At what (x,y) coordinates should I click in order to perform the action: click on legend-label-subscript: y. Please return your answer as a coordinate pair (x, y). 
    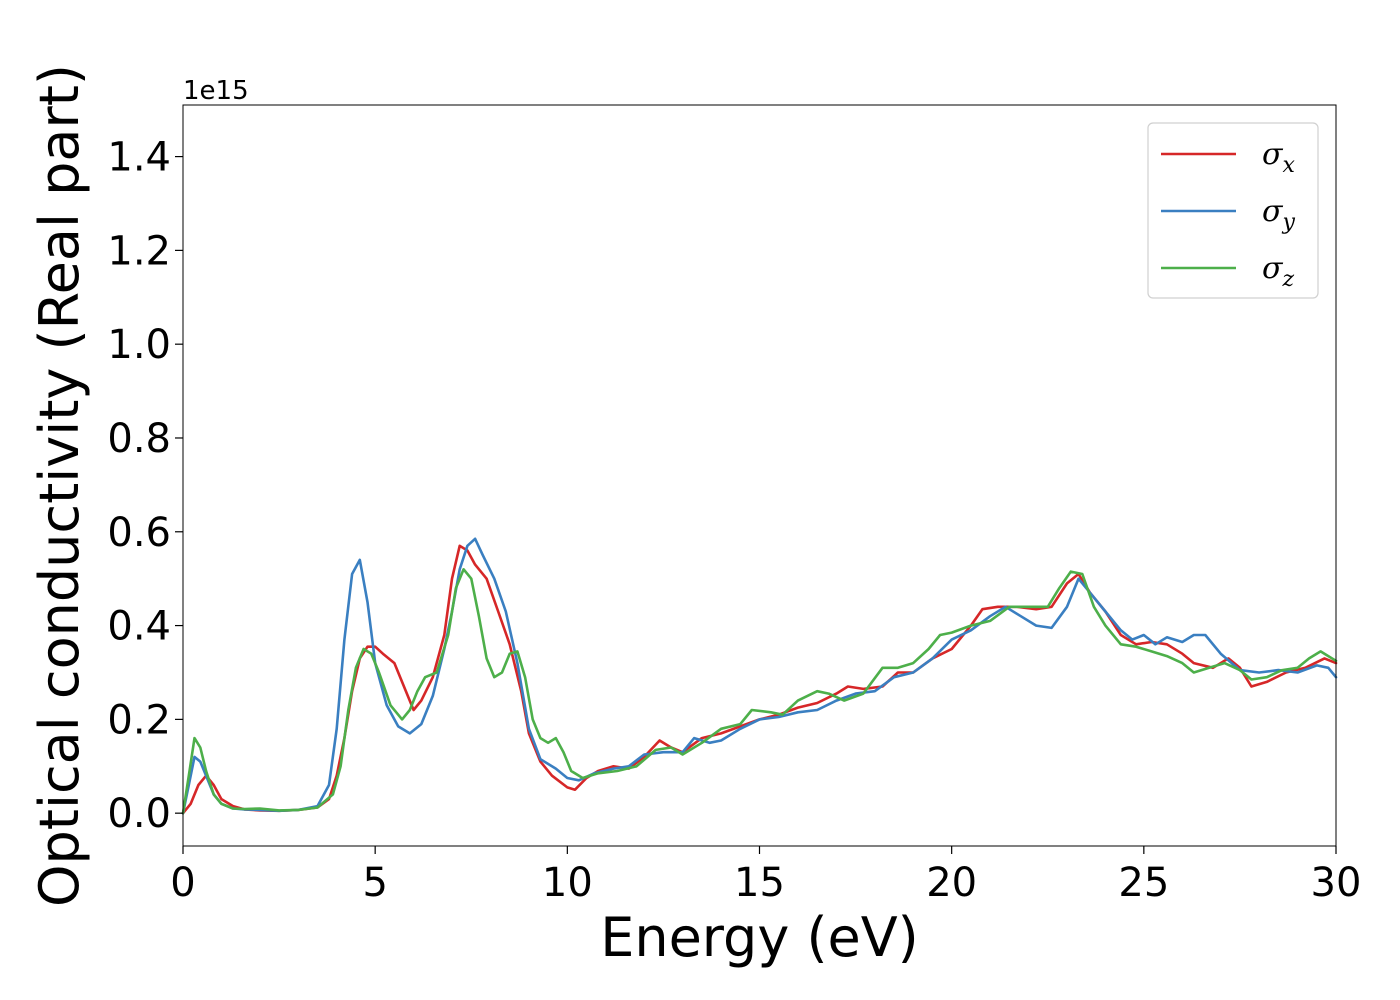
    Looking at the image, I should click on (1288, 222).